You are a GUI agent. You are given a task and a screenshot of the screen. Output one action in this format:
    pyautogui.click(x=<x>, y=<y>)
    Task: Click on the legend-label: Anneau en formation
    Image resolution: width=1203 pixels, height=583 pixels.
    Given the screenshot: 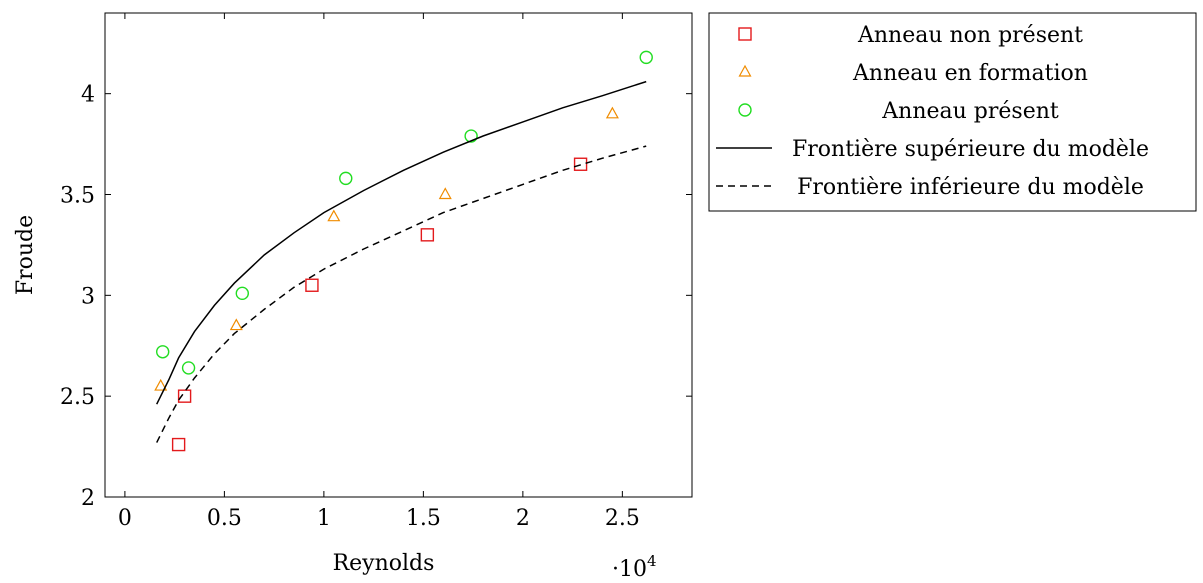 What is the action you would take?
    pyautogui.click(x=970, y=73)
    